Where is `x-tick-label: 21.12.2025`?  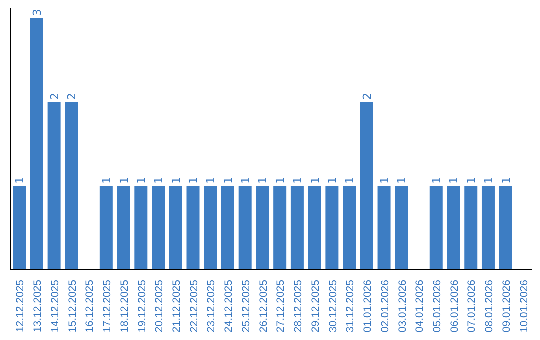
x-tick-label: 21.12.2025 is located at coordinates (176, 306).